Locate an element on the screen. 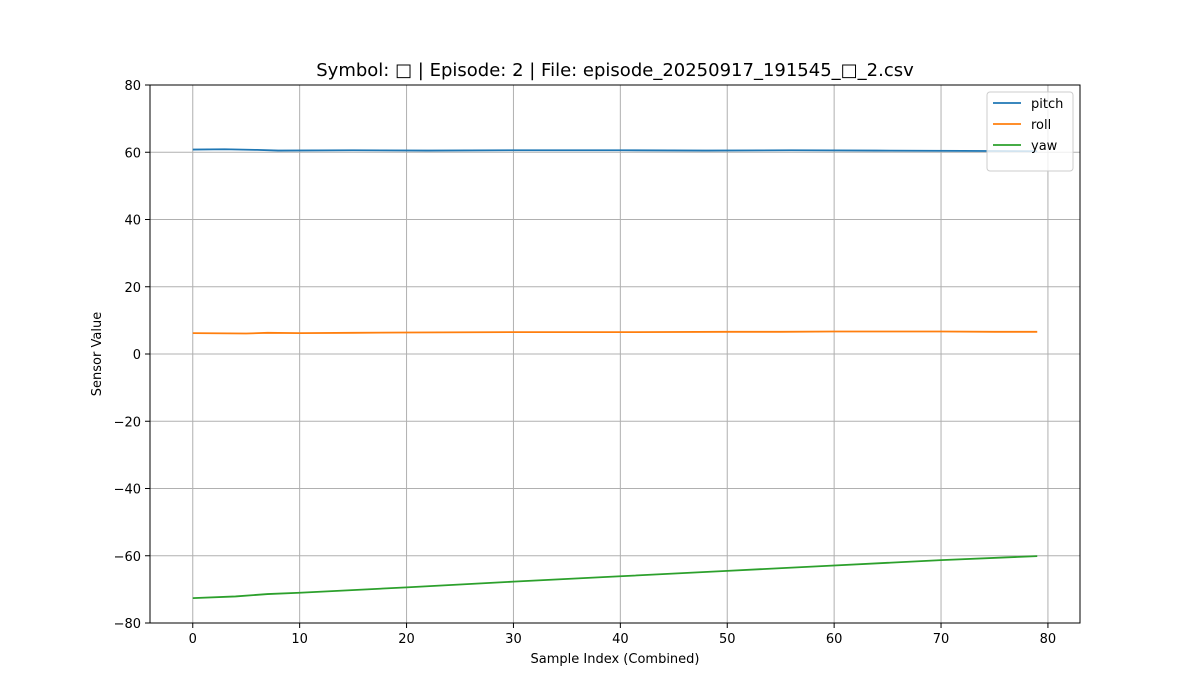  y-tick-label: −40 is located at coordinates (127, 490).